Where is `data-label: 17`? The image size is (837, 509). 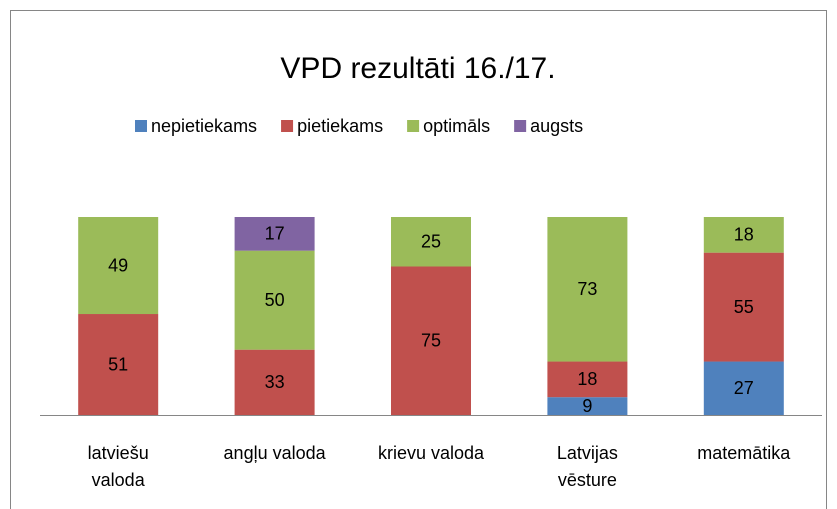
data-label: 17 is located at coordinates (275, 234).